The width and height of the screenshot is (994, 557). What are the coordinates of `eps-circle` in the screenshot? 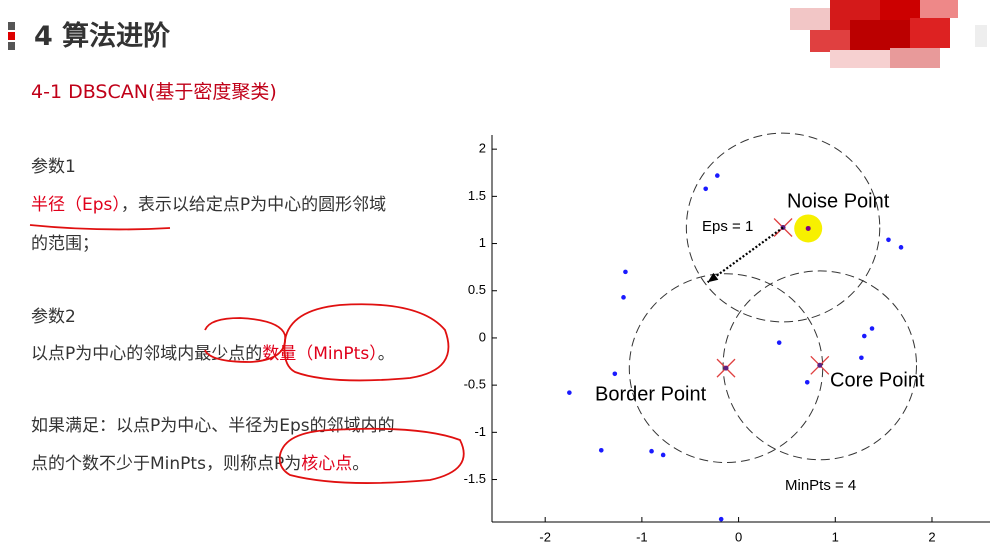 It's located at (783, 227).